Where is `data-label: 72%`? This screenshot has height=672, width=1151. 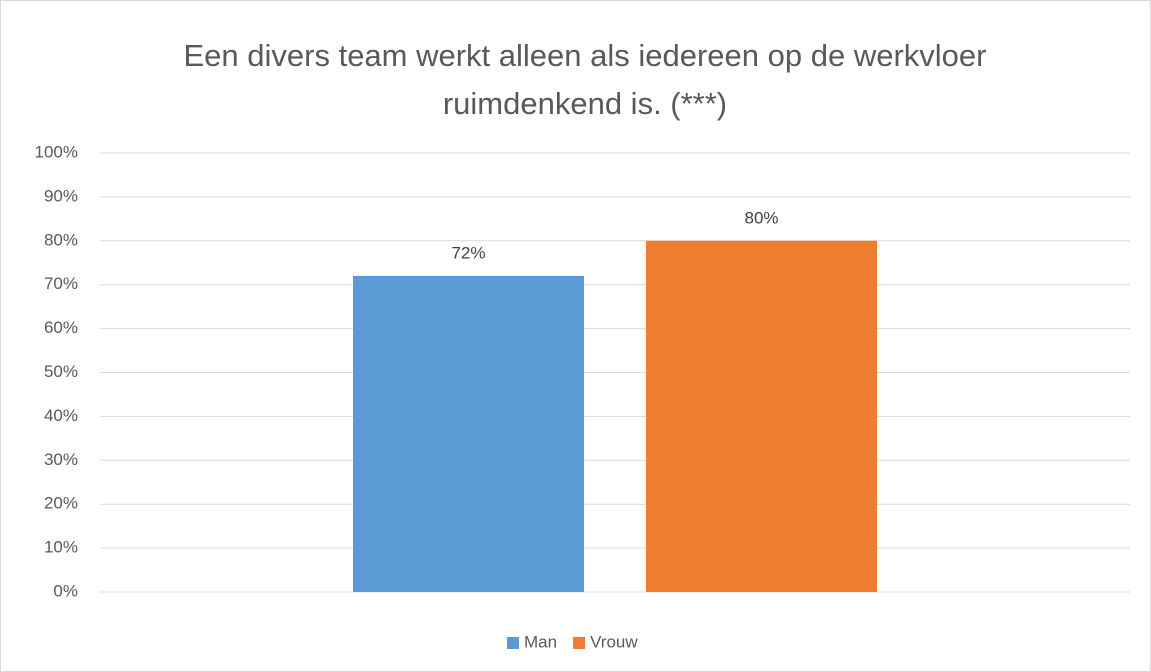
data-label: 72% is located at coordinates (468, 252).